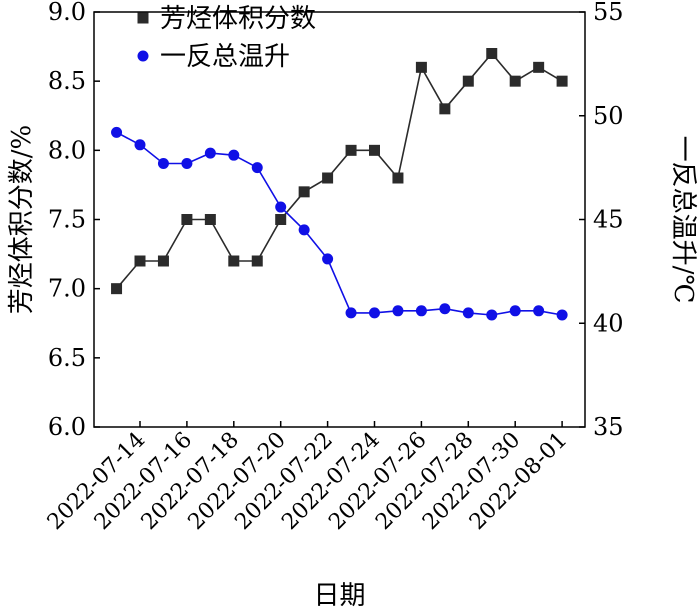 Image resolution: width=700 pixels, height=612 pixels. What do you see at coordinates (608, 220) in the screenshot?
I see `y-right-tick-label: 45` at bounding box center [608, 220].